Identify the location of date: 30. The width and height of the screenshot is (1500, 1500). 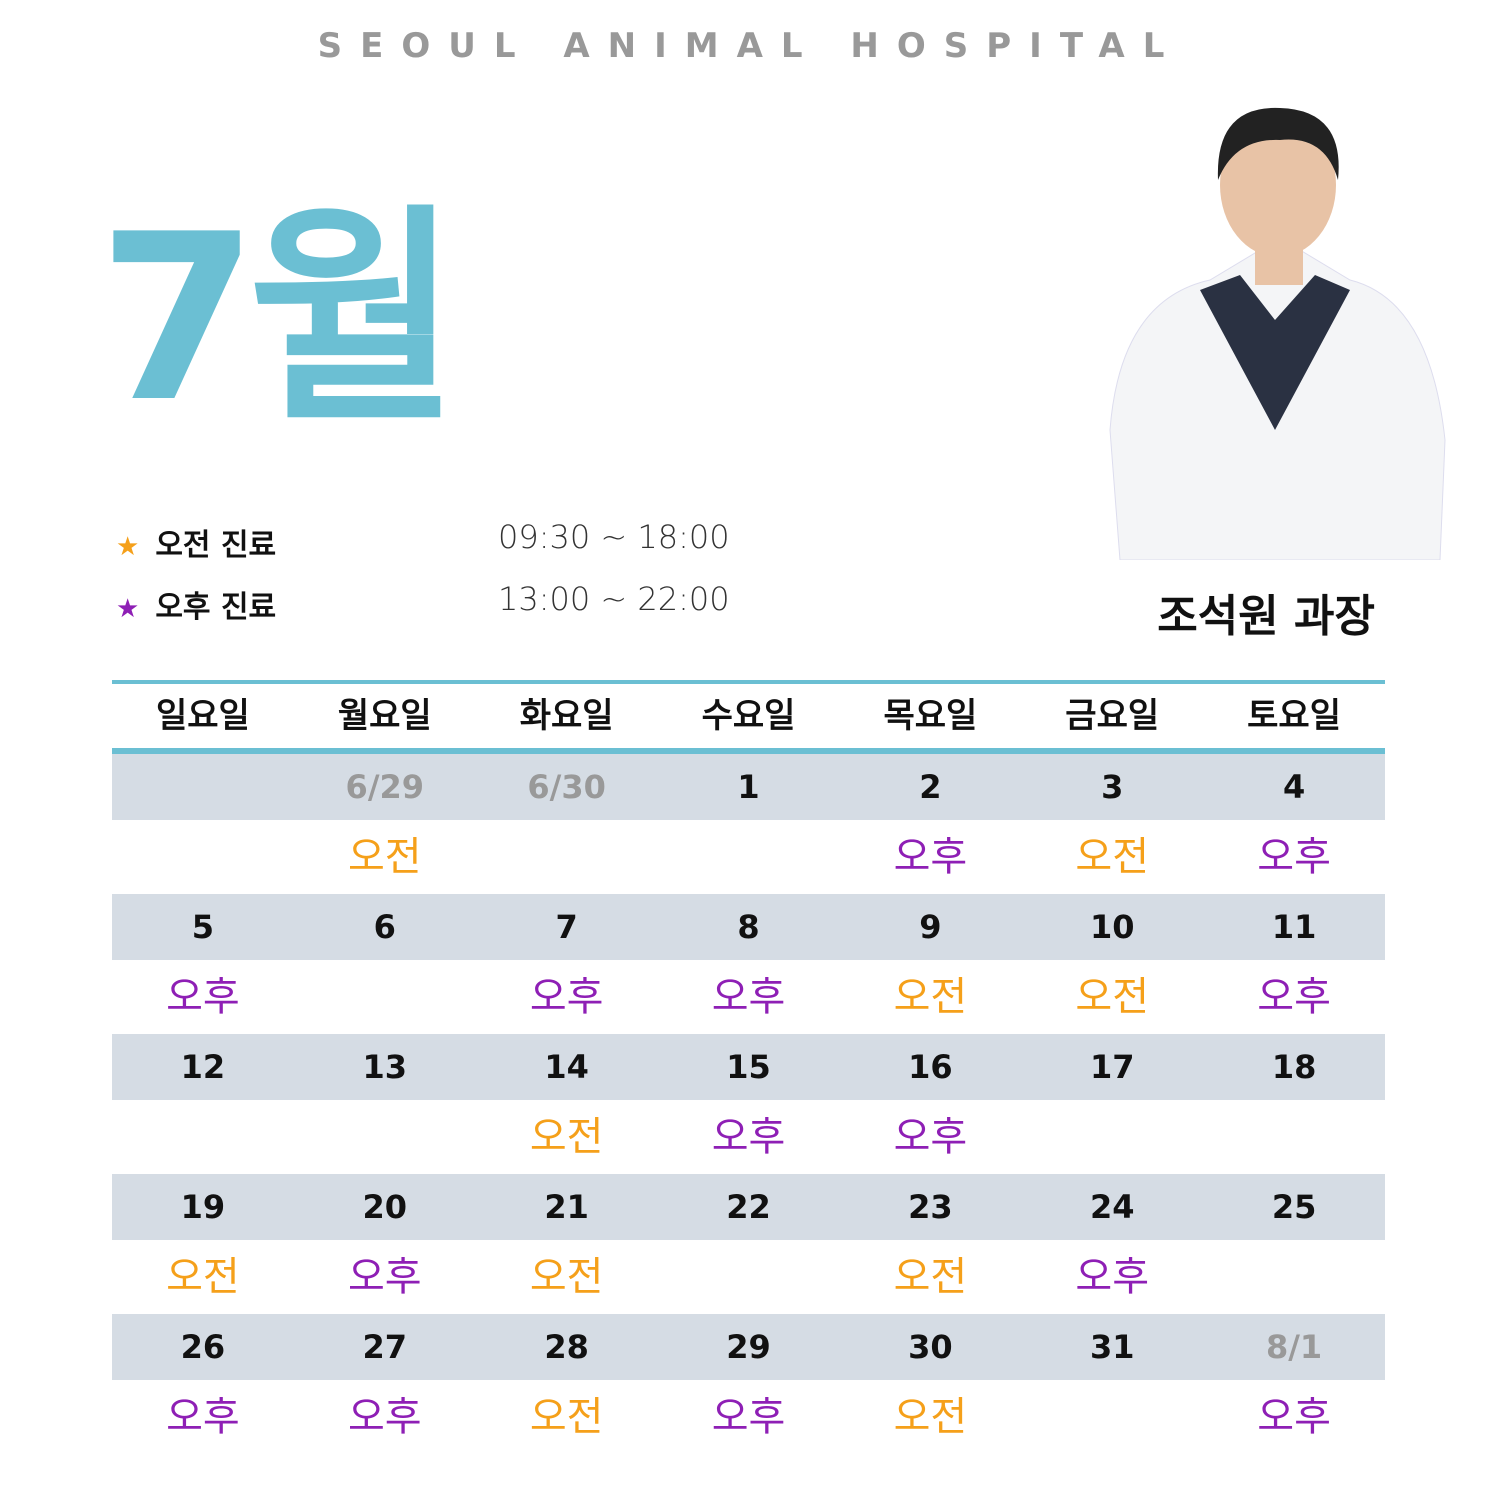
(930, 1347).